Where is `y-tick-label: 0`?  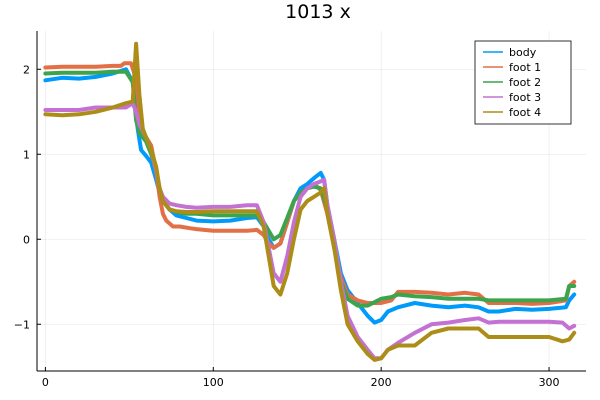 y-tick-label: 0 is located at coordinates (26, 239).